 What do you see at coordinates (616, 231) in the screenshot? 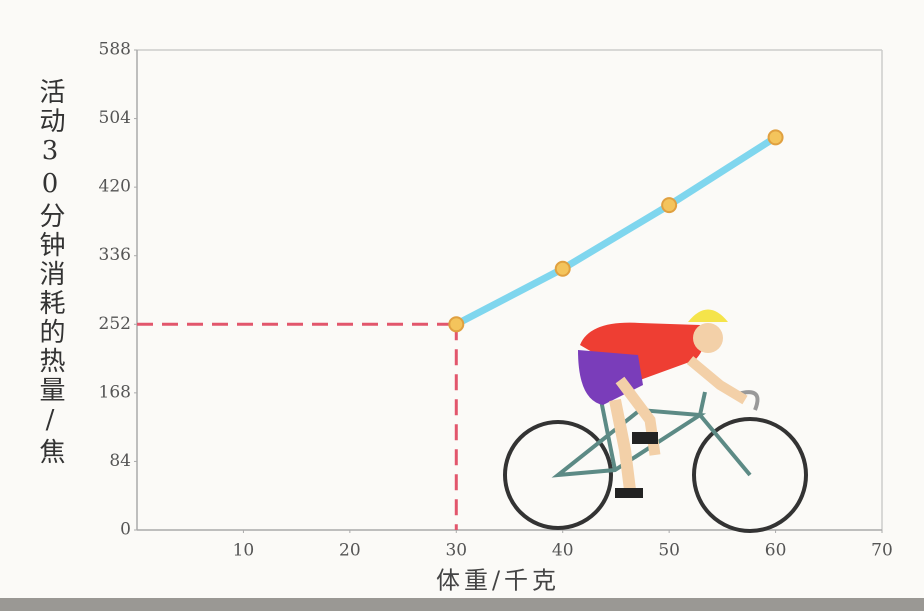
I see `data-line` at bounding box center [616, 231].